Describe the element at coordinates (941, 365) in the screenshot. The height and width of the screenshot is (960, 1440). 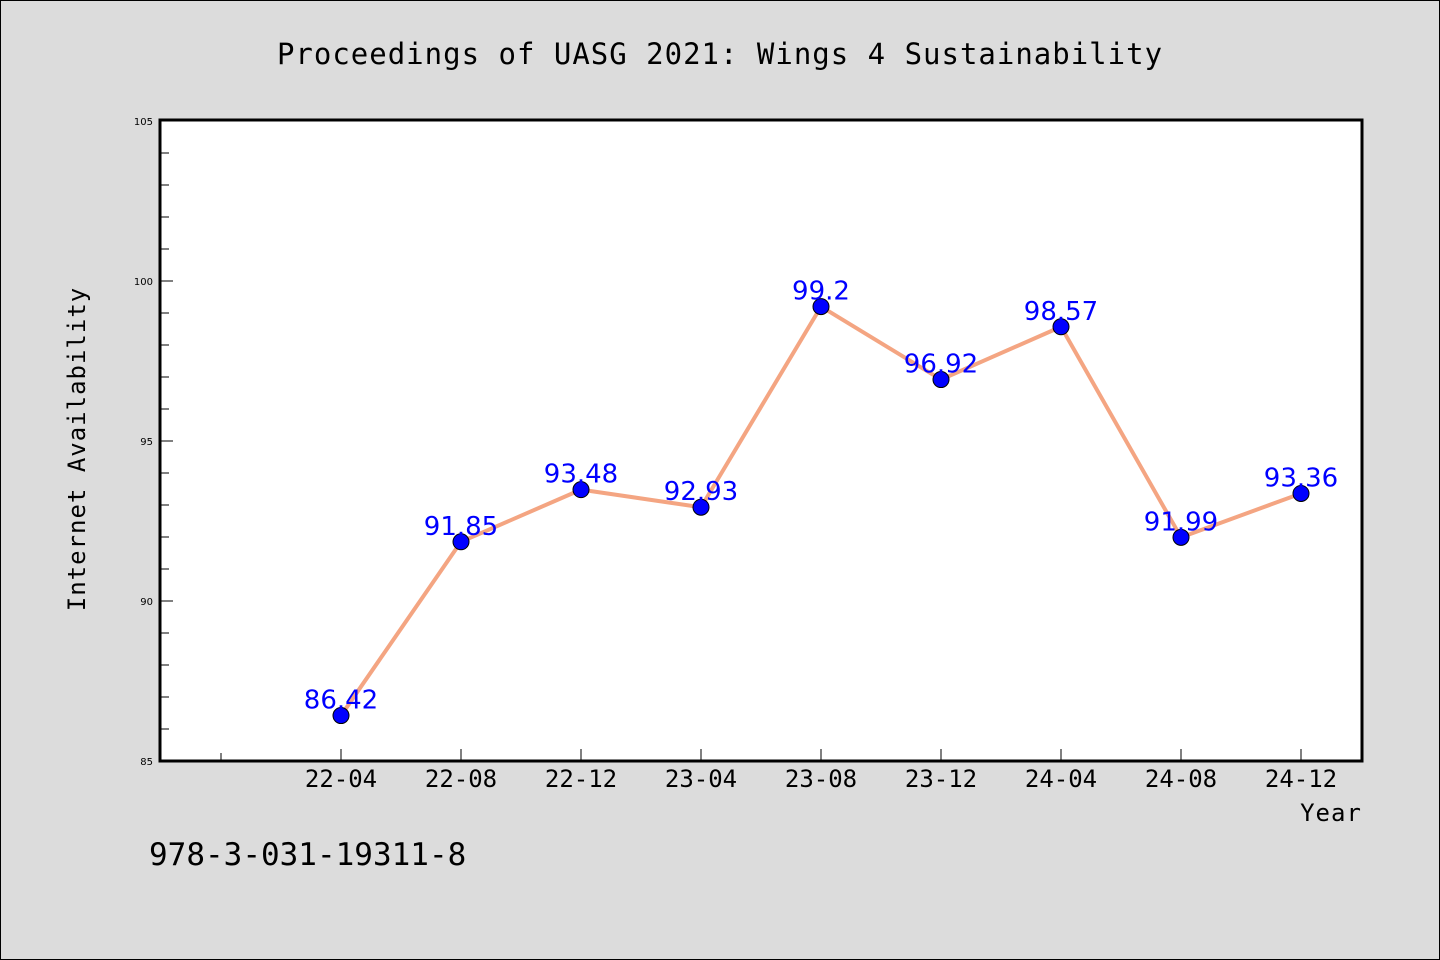
I see `data-label: 96.92` at that location.